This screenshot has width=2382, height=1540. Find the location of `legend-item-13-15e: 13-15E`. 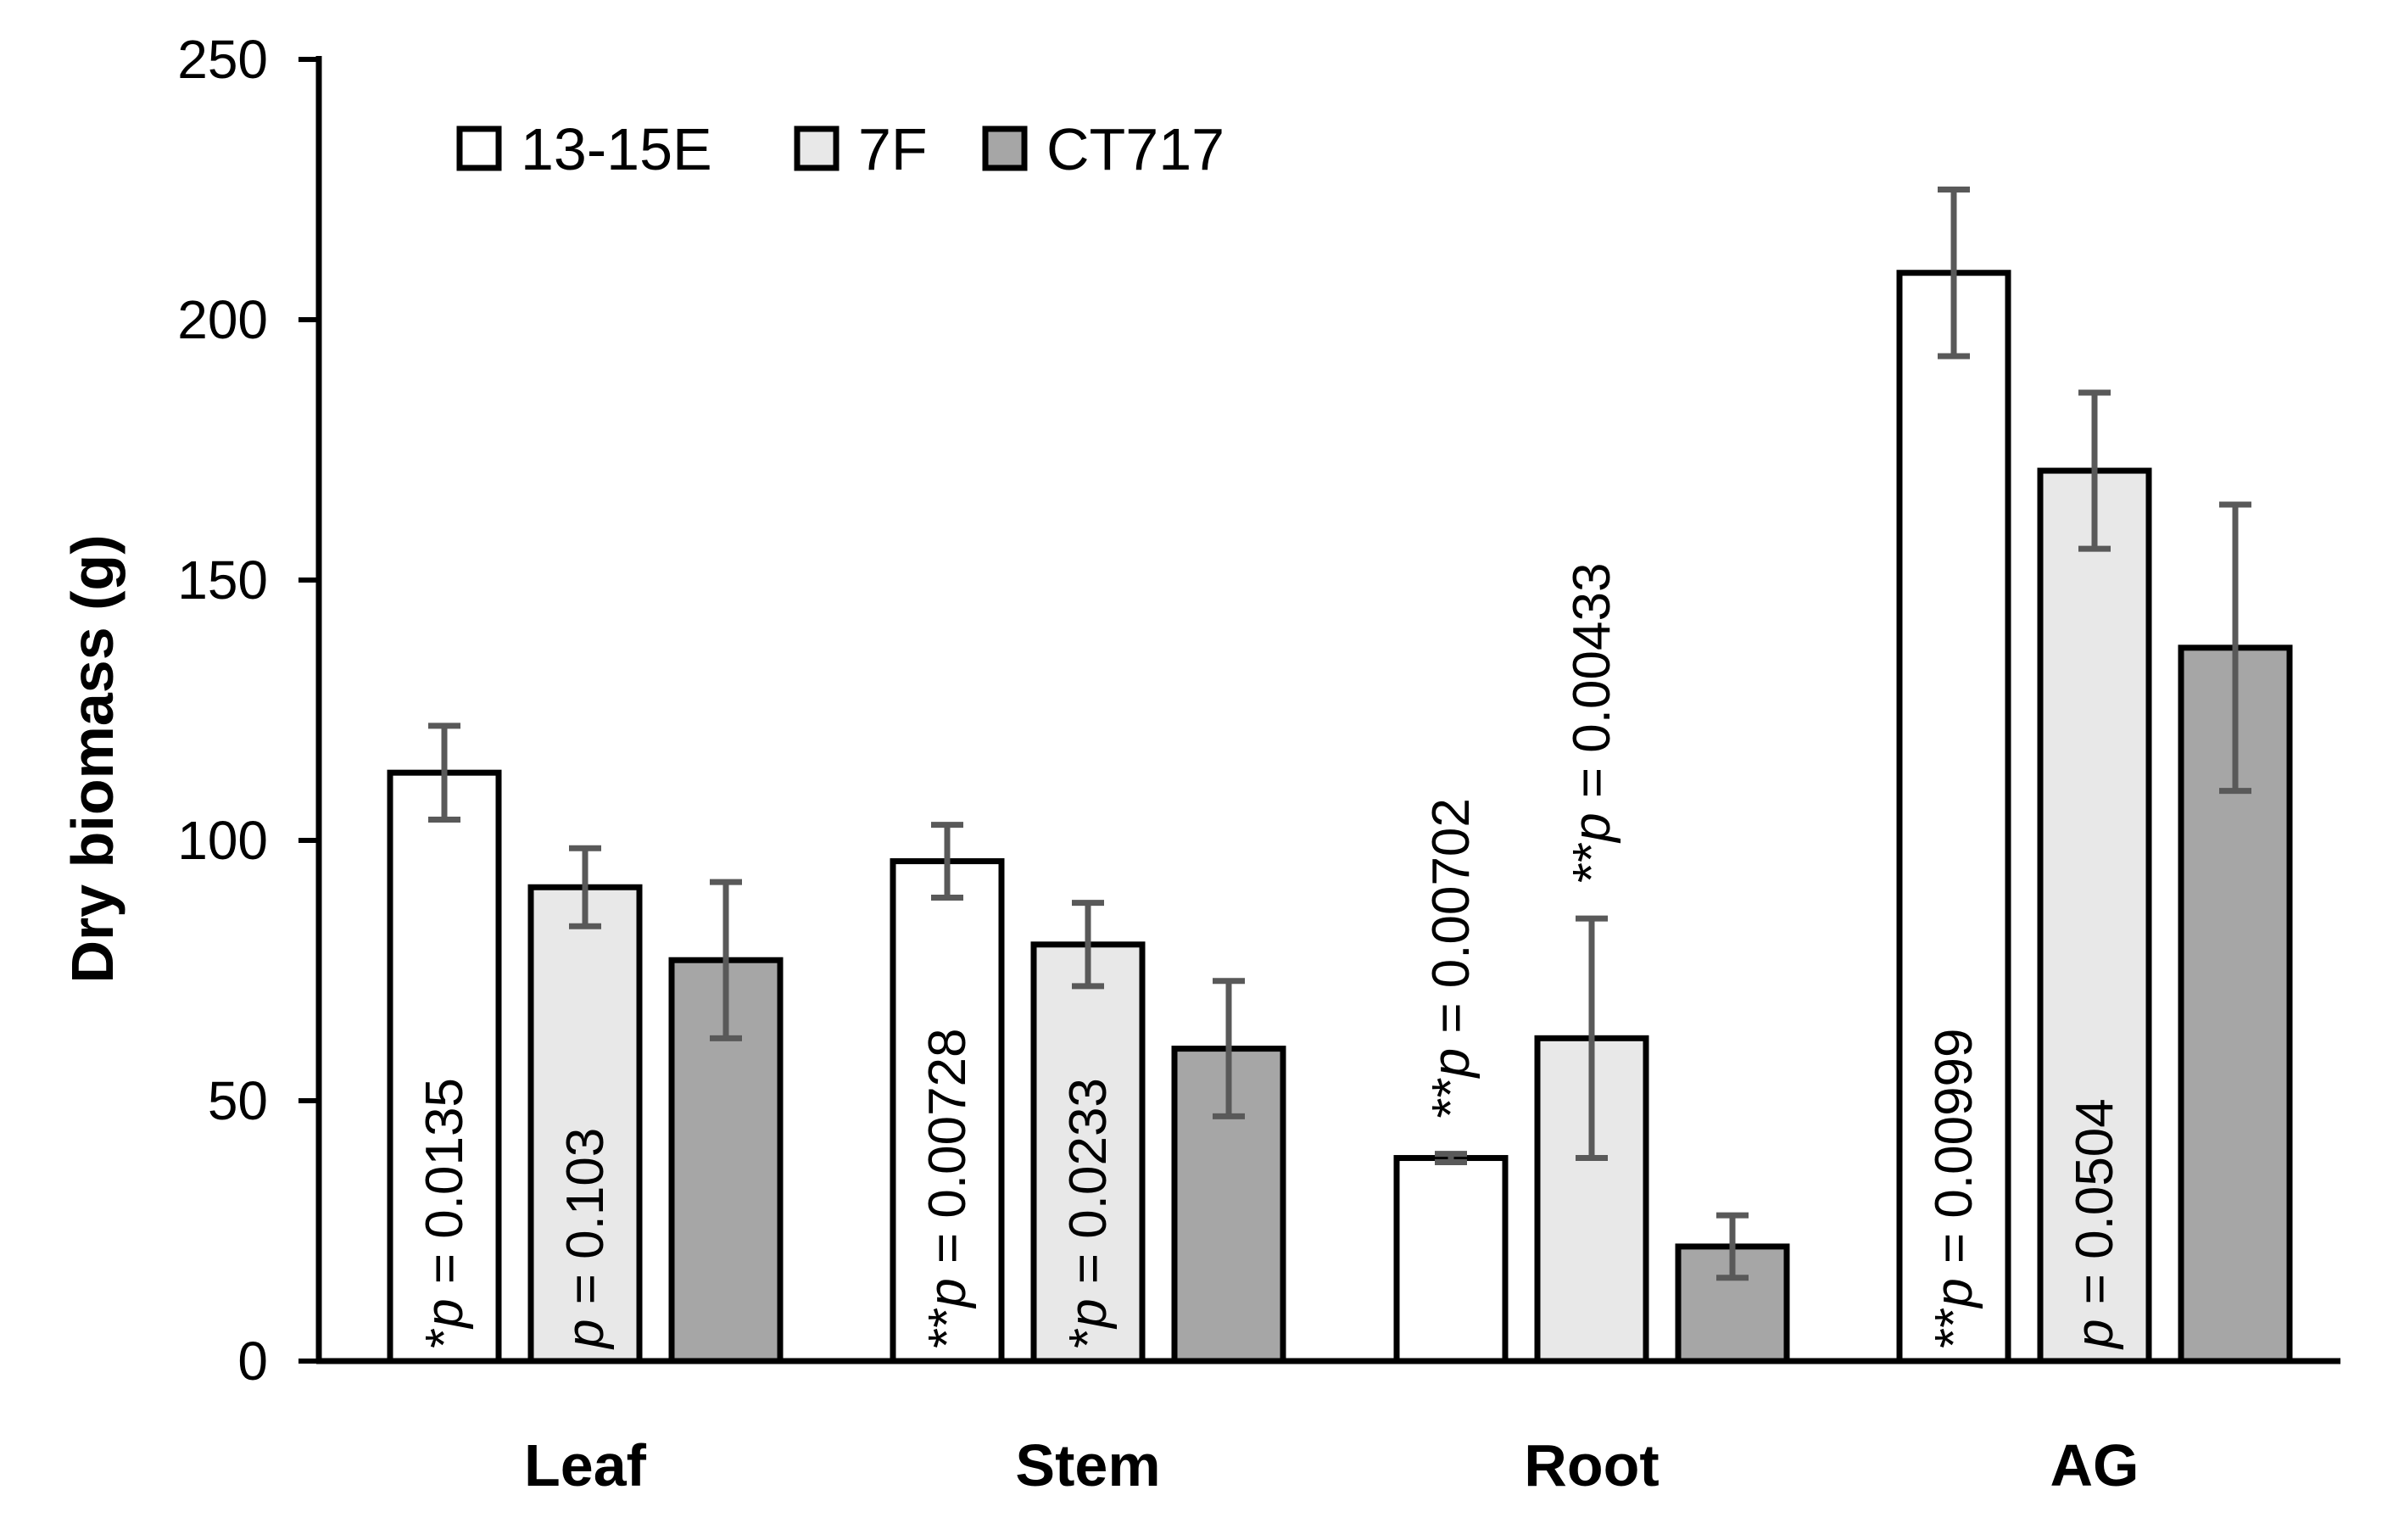

legend-item-13-15e: 13-15E is located at coordinates (584, 149).